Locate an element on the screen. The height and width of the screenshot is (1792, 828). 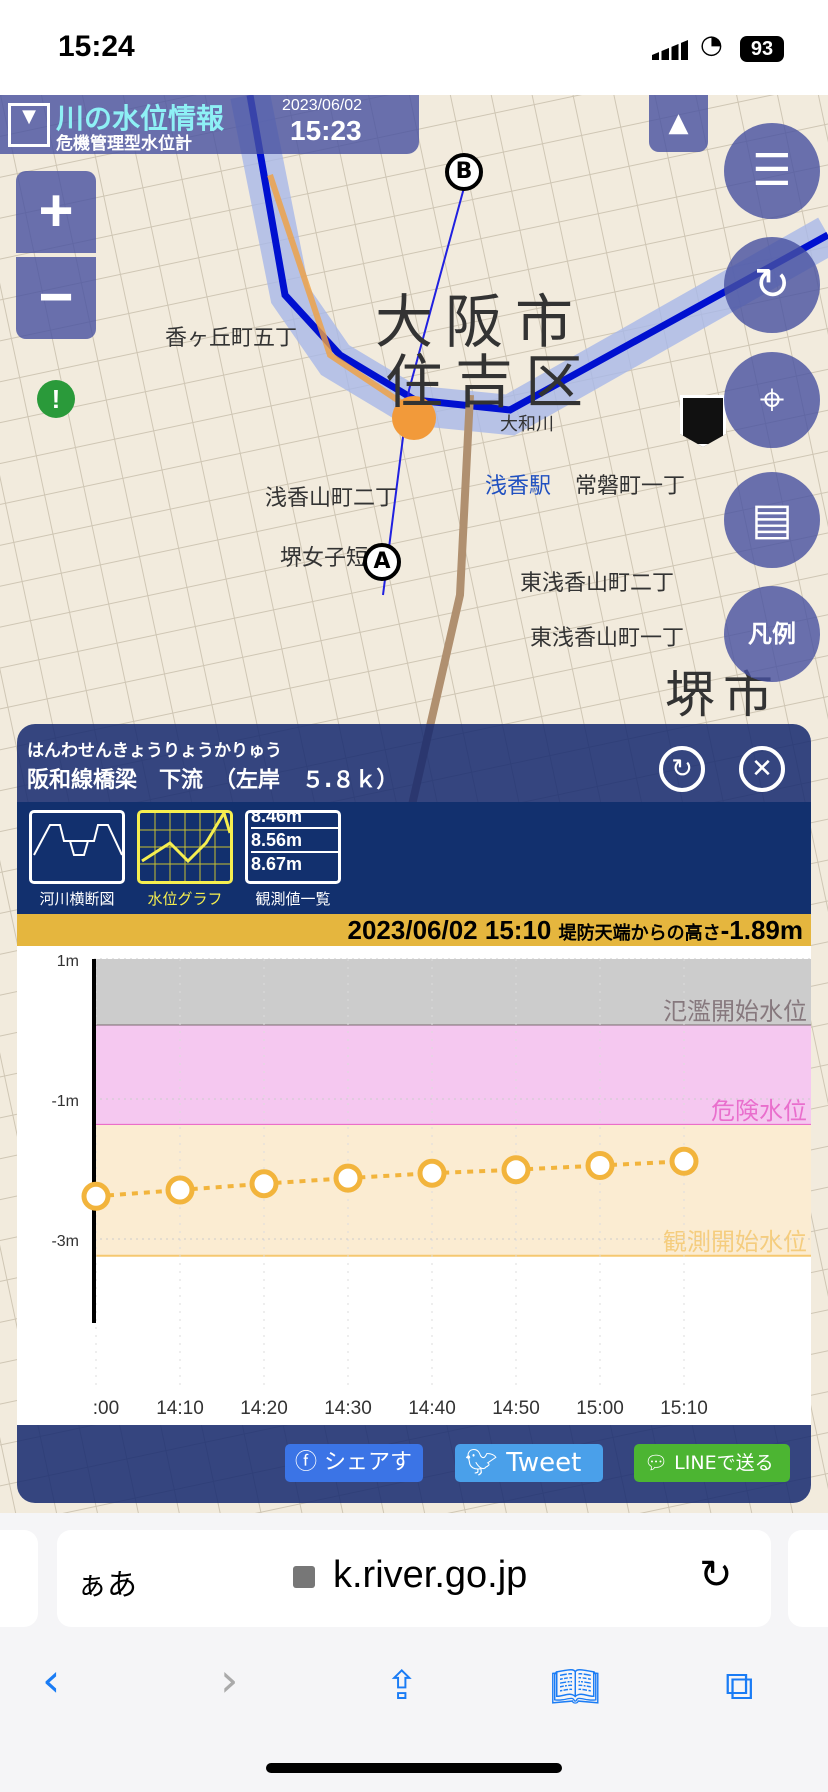
station-marker is located at coordinates (414, 418).